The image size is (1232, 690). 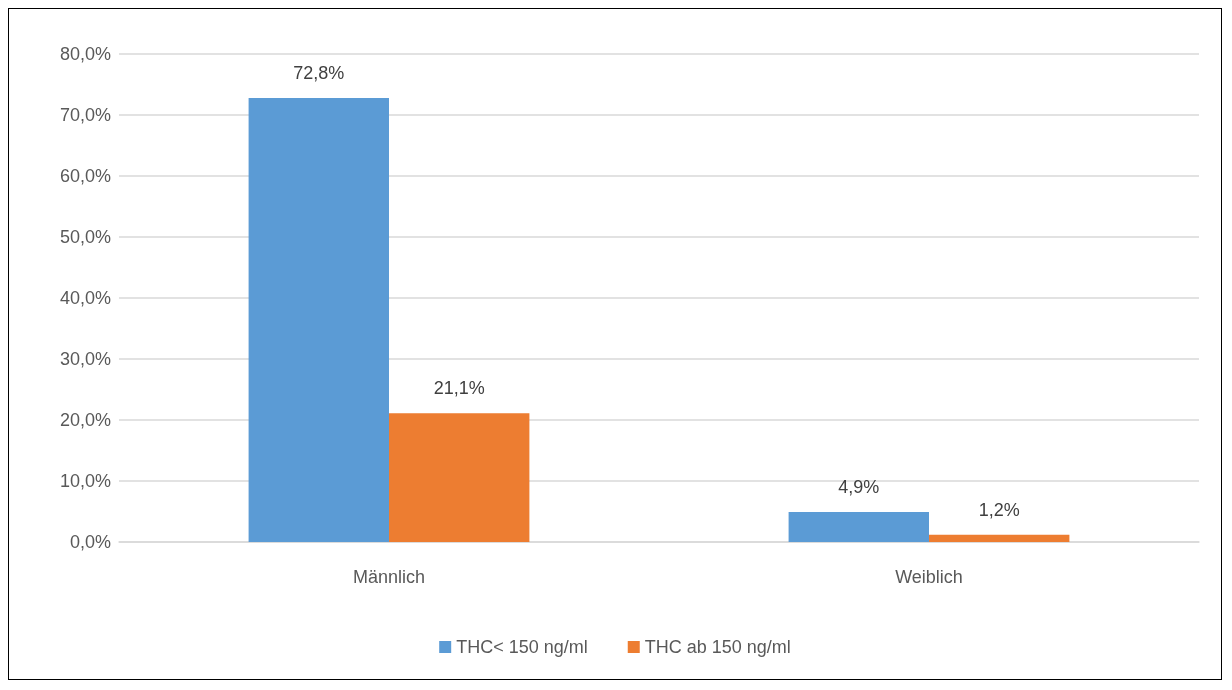 I want to click on y-tick-label: 60,0%, so click(x=85, y=176).